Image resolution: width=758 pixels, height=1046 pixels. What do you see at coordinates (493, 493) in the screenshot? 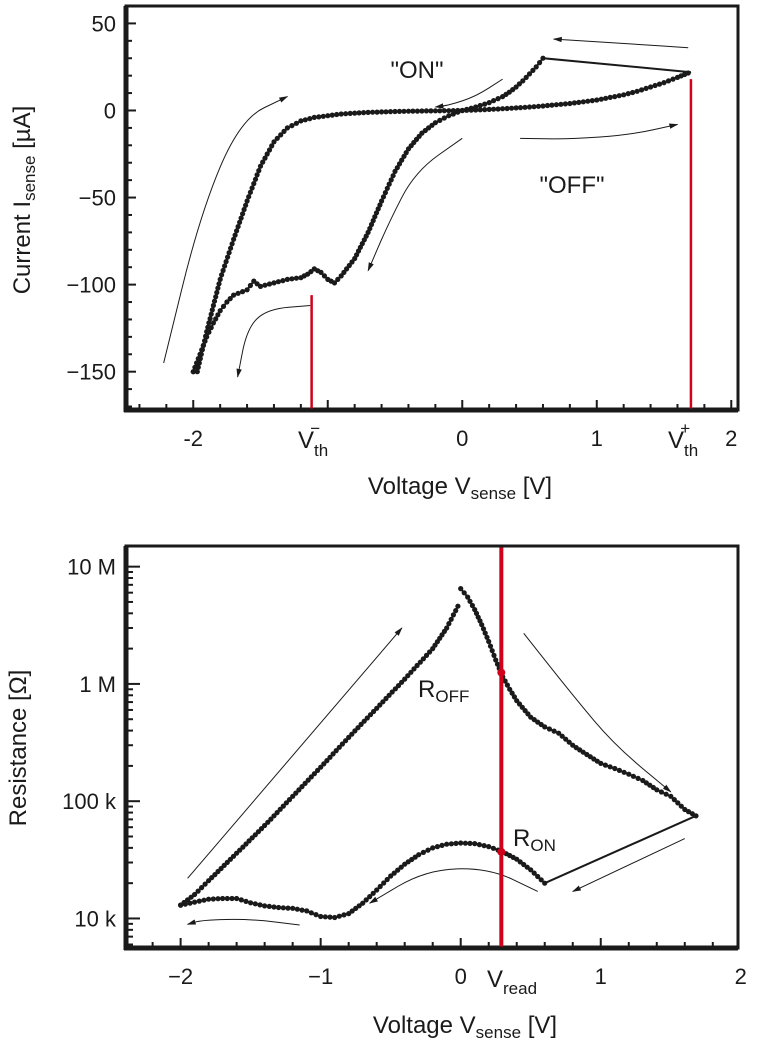
I see `x-axis-title-top-sub: sense` at bounding box center [493, 493].